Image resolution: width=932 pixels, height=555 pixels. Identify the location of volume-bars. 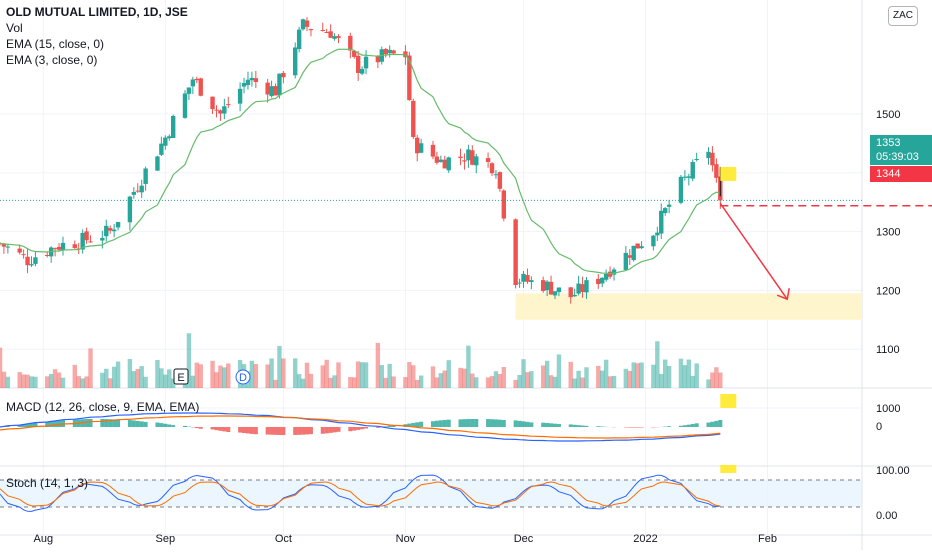
(361, 360).